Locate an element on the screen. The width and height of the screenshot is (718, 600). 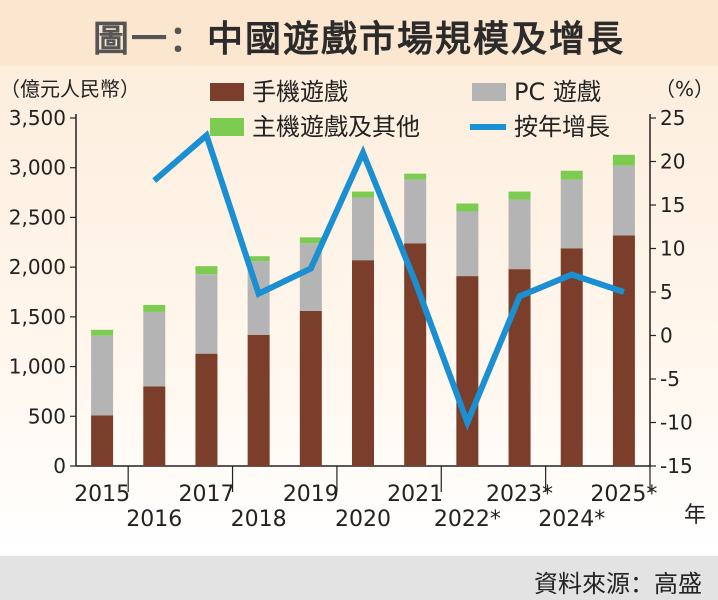
y-left-tick-label: 2,500 is located at coordinates (37, 217).